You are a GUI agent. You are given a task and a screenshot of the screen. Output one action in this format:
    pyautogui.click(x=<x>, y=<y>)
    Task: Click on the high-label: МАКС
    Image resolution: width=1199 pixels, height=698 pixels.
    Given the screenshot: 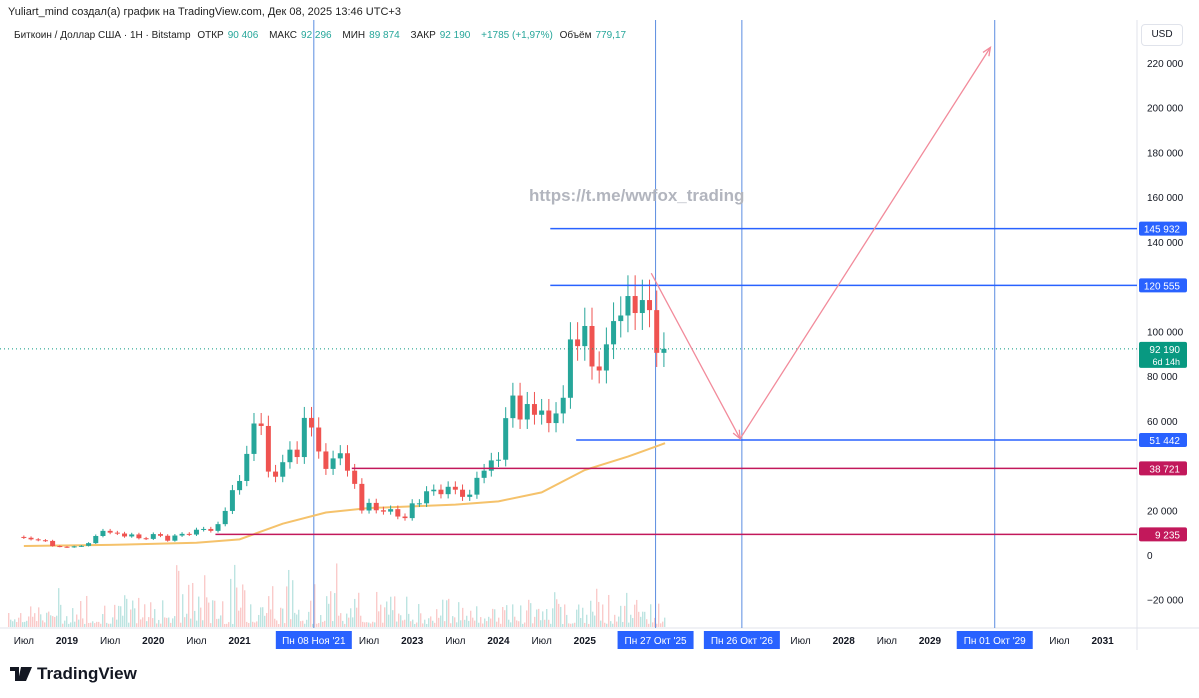 What is the action you would take?
    pyautogui.click(x=283, y=35)
    